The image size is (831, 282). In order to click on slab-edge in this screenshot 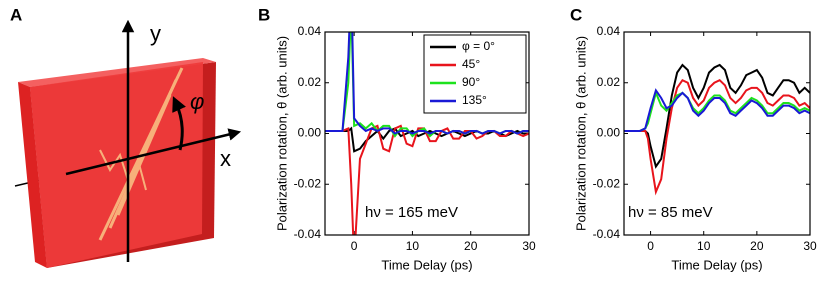, I will do `click(32, 175)`.